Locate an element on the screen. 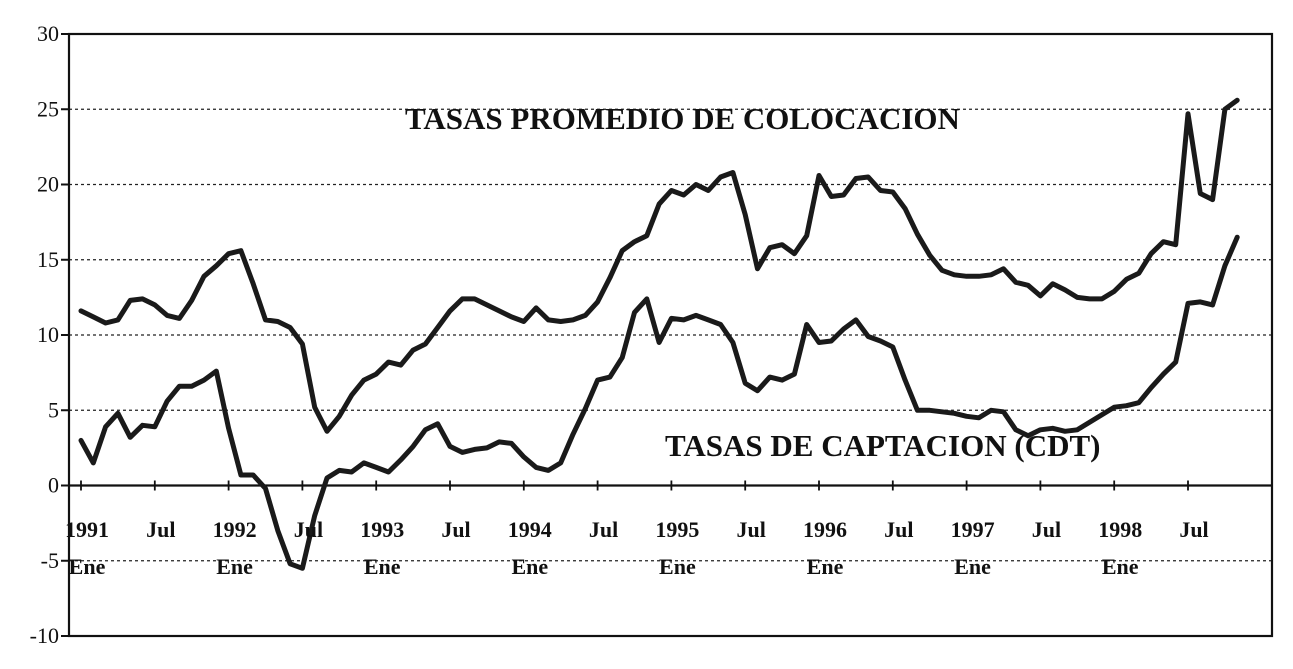 The width and height of the screenshot is (1293, 669). y-axis-ticks: 30 25 20 15 10 5 0 -5 -10 is located at coordinates (49, 334).